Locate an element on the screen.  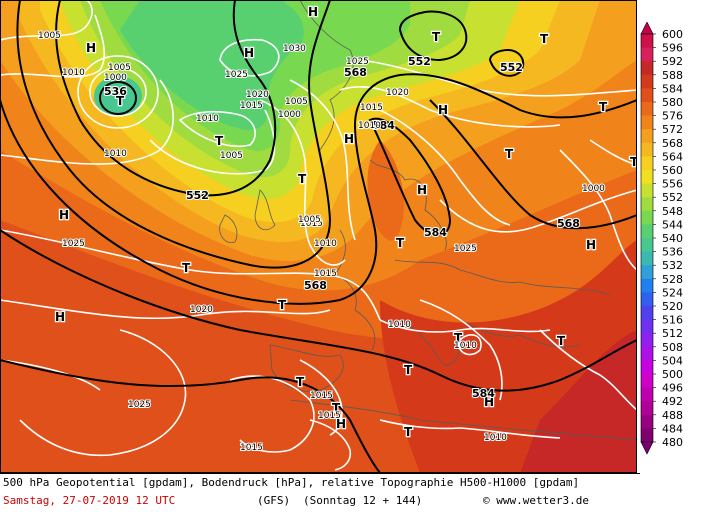
isobar-label: 1020 is located at coordinates (257, 95).